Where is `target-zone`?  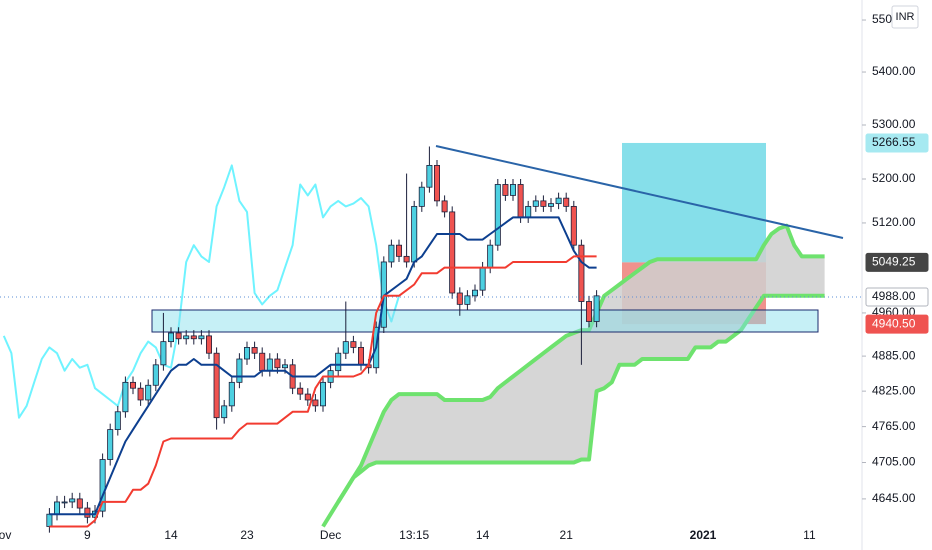 target-zone is located at coordinates (694, 202).